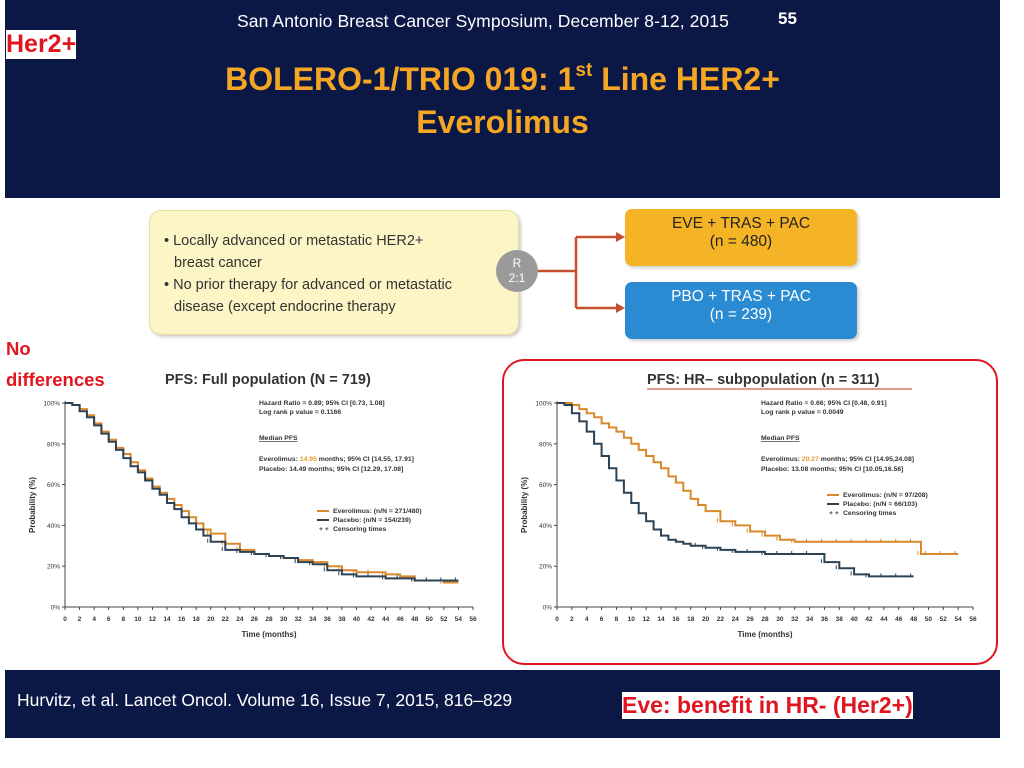 This screenshot has height=768, width=1024. I want to click on arm-placebo-box: PBO + TRAS + PAC (n = 239), so click(741, 310).